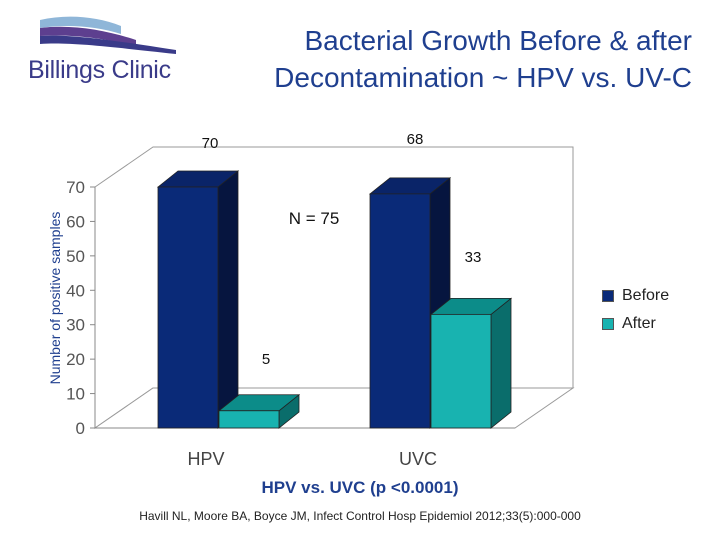 This screenshot has height=540, width=720. What do you see at coordinates (249, 419) in the screenshot?
I see `bar-hpv-after` at bounding box center [249, 419].